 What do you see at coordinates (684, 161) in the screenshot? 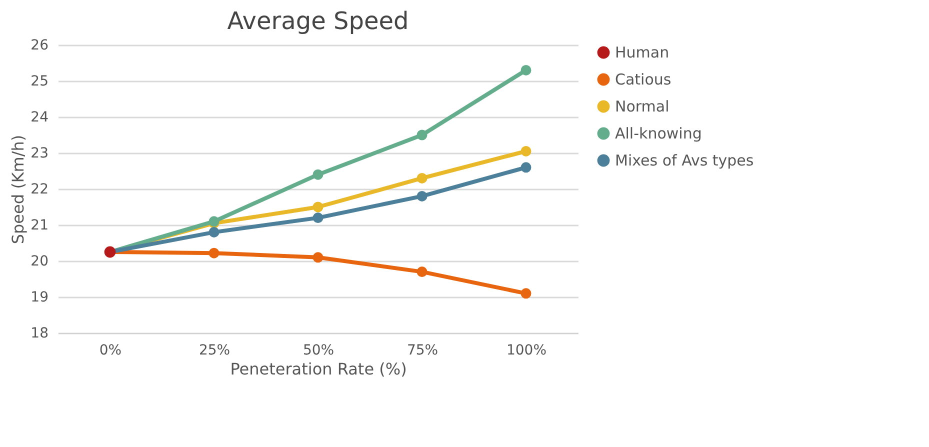
I see `legend-label: Mixes of Avs types` at bounding box center [684, 161].